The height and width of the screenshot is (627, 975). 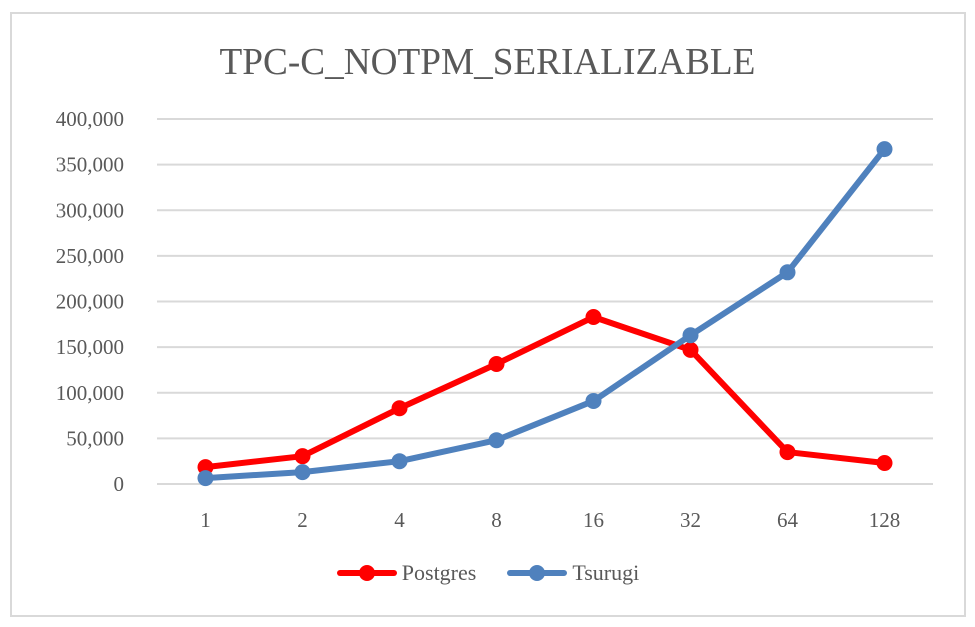 What do you see at coordinates (885, 520) in the screenshot?
I see `x-tick-label: 128` at bounding box center [885, 520].